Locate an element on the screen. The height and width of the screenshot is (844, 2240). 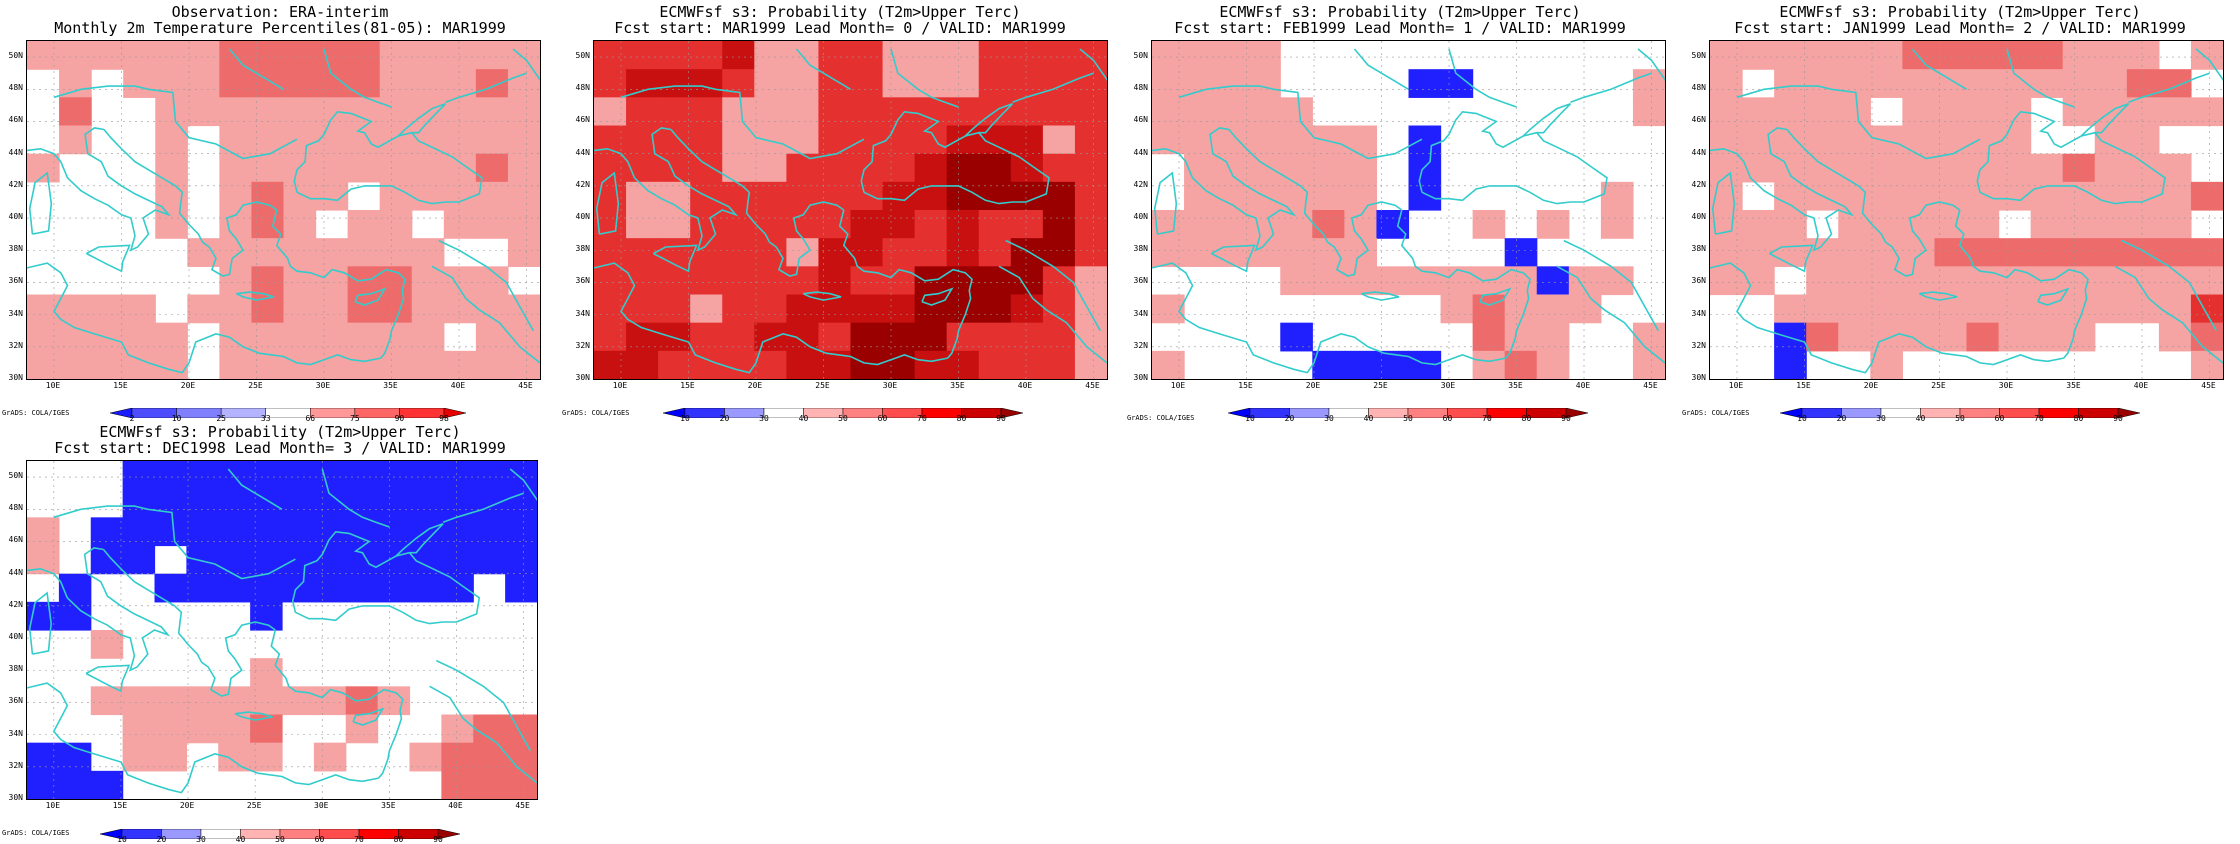
lat-tick-label: 34N is located at coordinates (582, 313).